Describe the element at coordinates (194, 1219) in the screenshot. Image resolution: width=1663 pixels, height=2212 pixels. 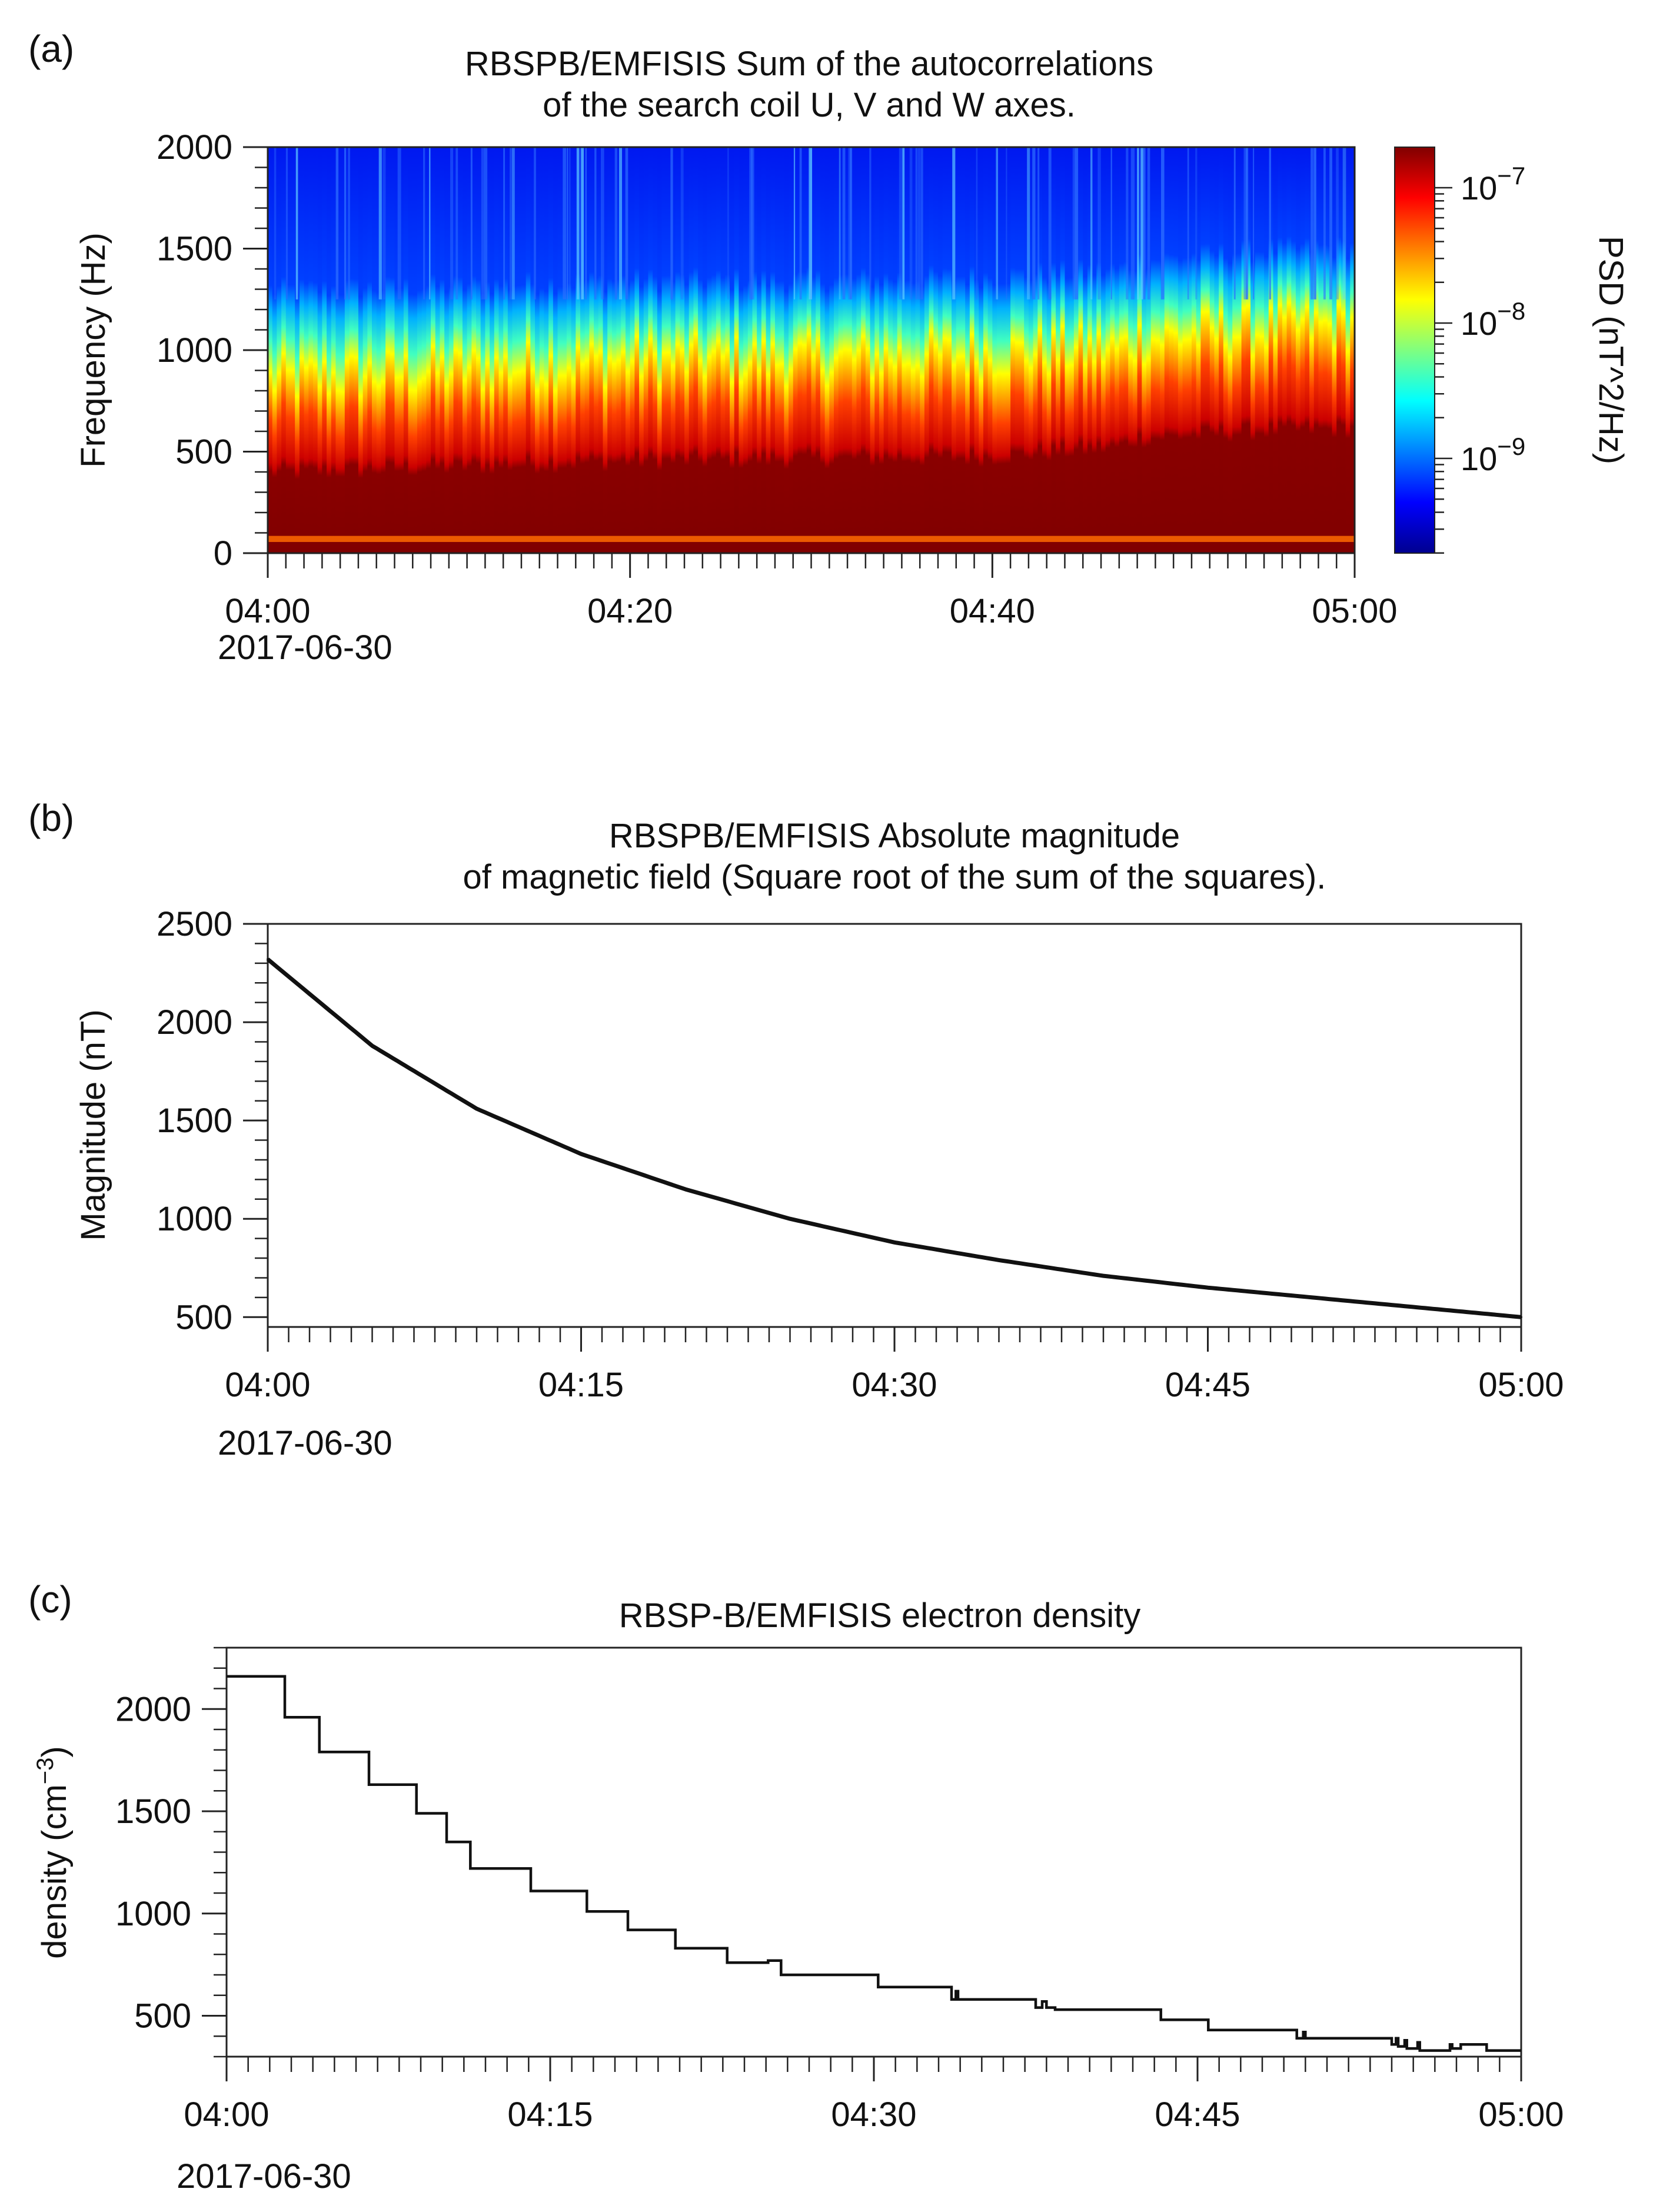
I see `panel-b-y-tick-label: 1000` at that location.